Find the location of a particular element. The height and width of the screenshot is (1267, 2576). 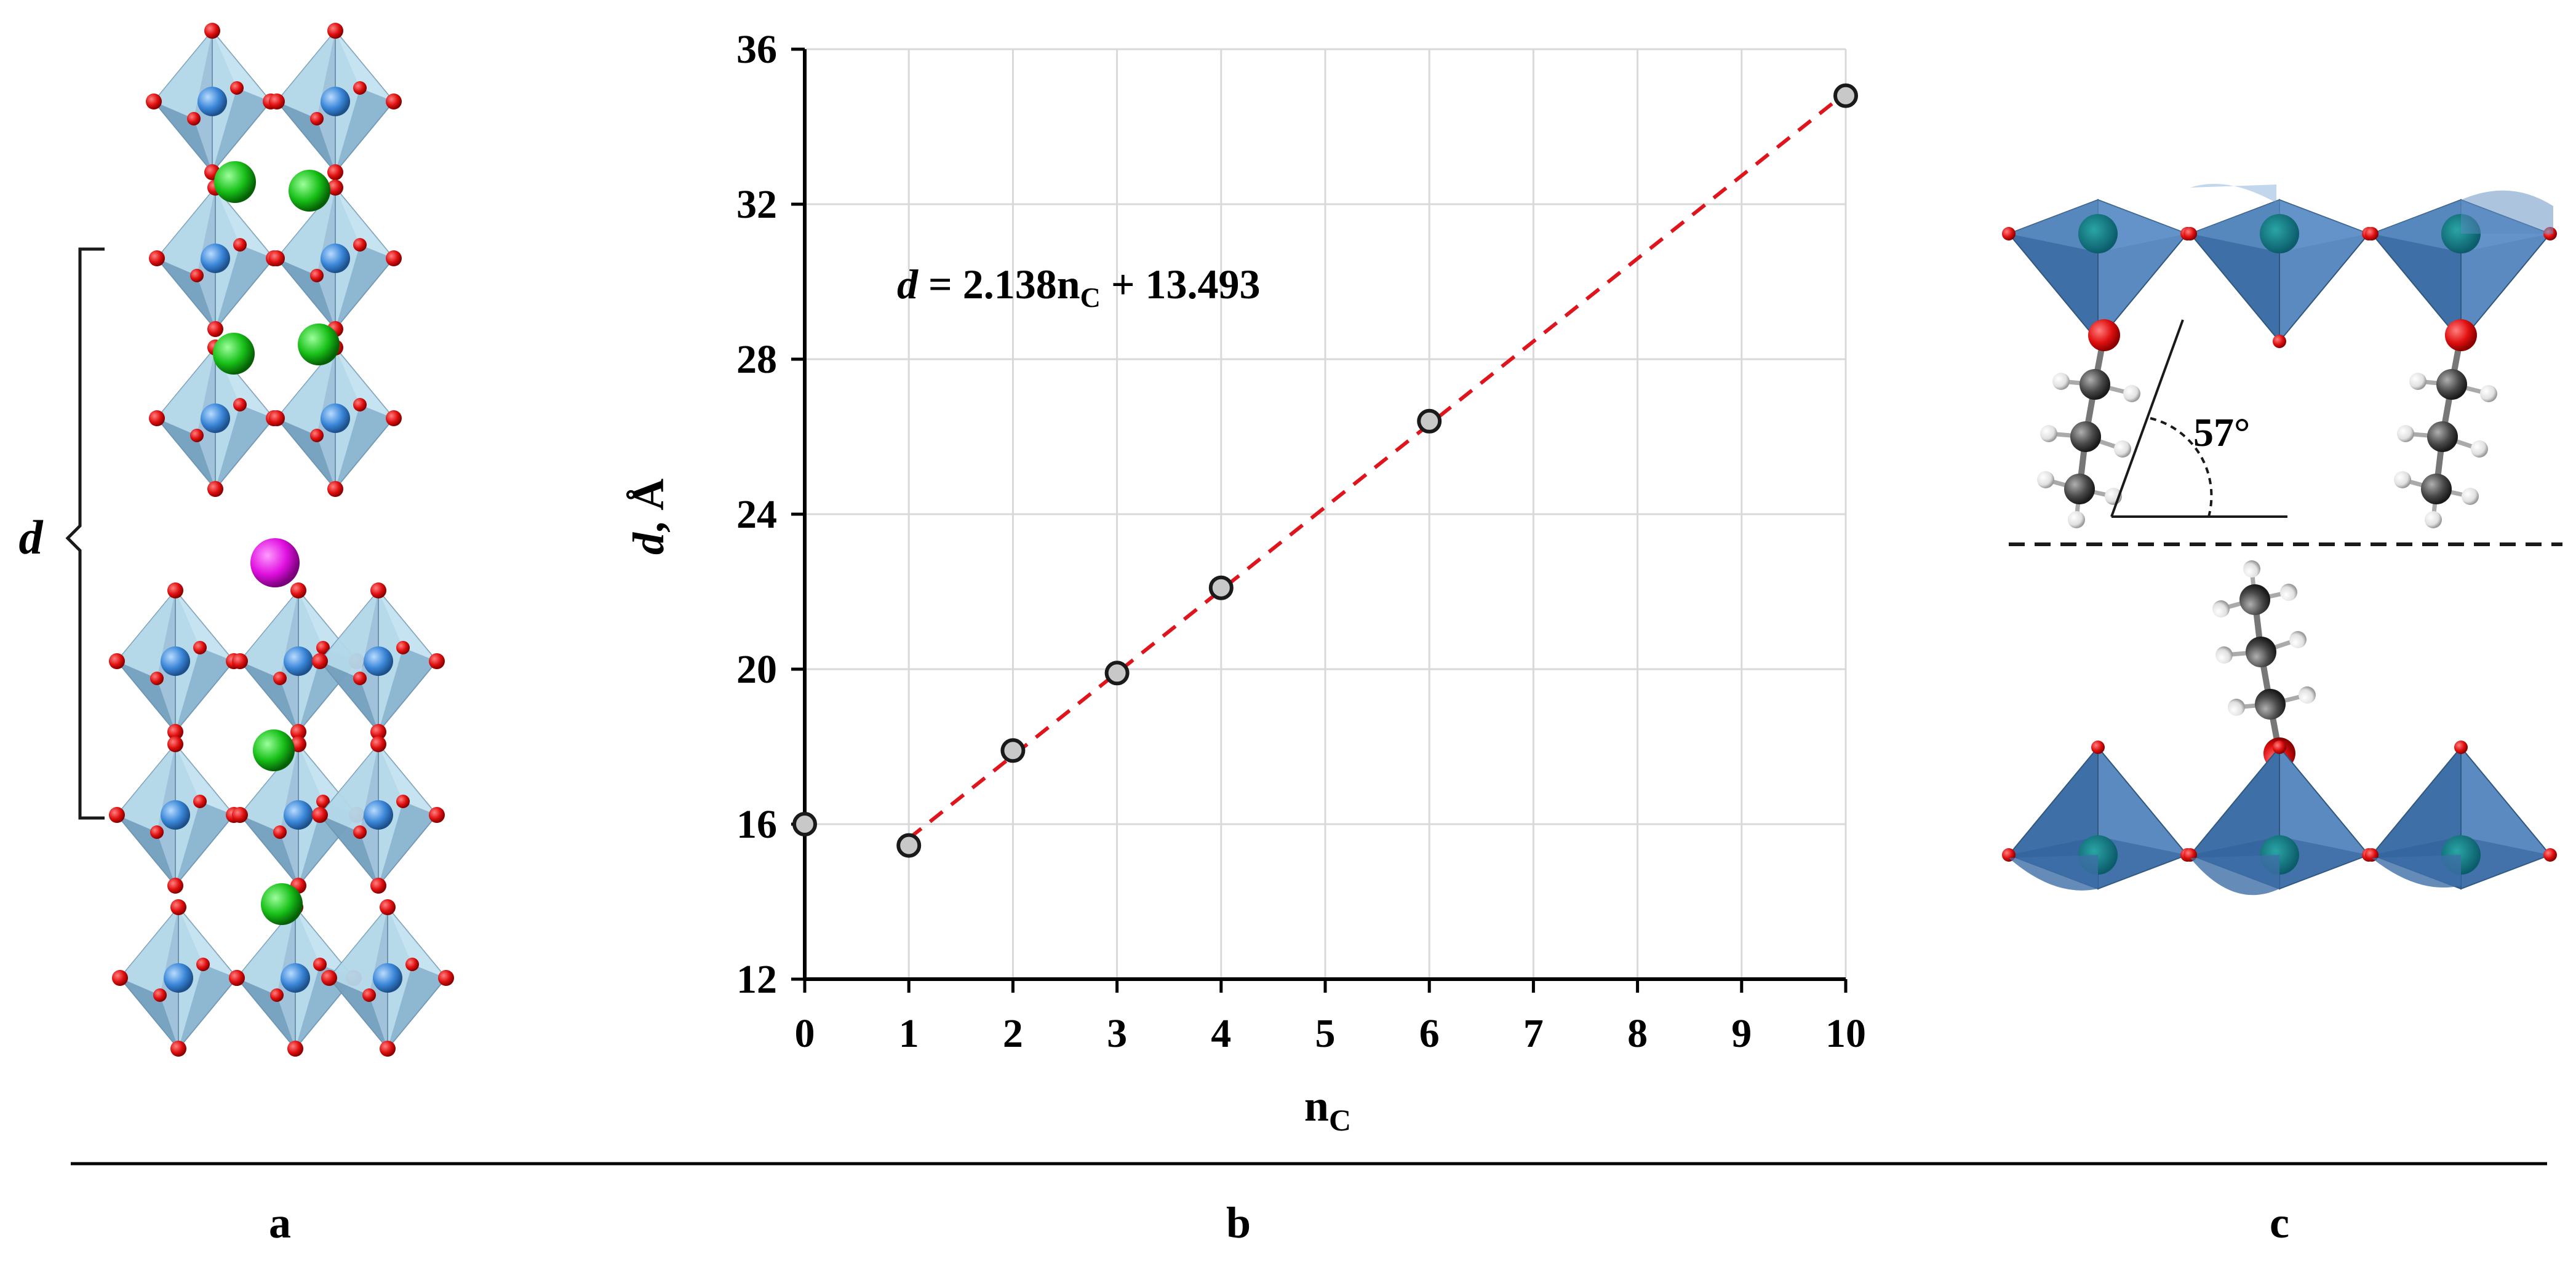

y-axis-label: d, Å is located at coordinates (648, 517).